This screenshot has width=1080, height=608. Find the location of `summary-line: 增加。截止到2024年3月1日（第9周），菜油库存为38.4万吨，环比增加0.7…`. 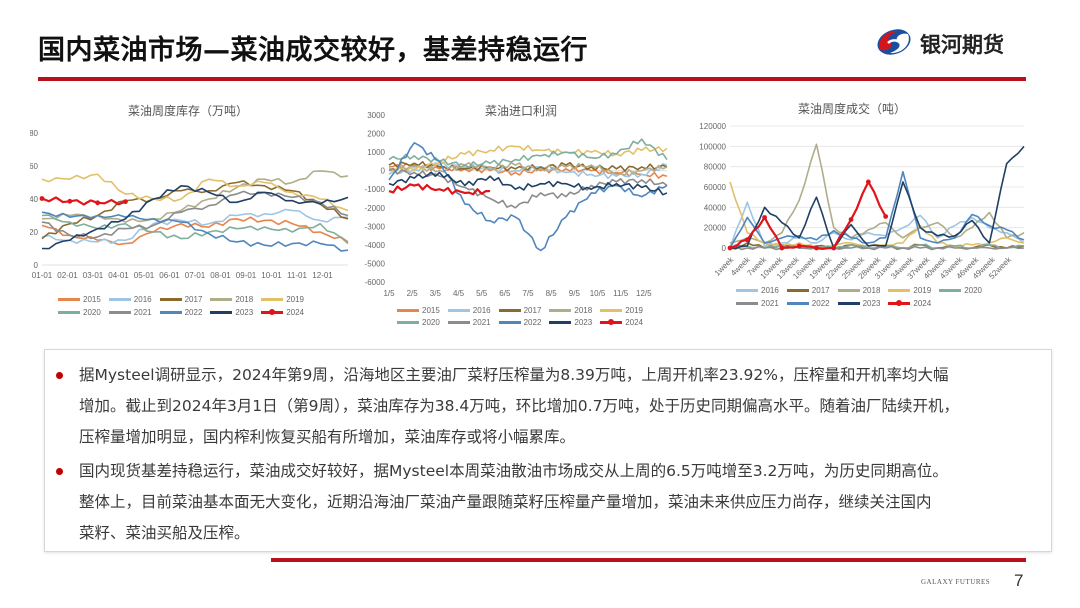

summary-line: 增加。截止到2024年3月1日（第9周），菜油库存为38.4万吨，环比增加0.7… is located at coordinates (519, 406).